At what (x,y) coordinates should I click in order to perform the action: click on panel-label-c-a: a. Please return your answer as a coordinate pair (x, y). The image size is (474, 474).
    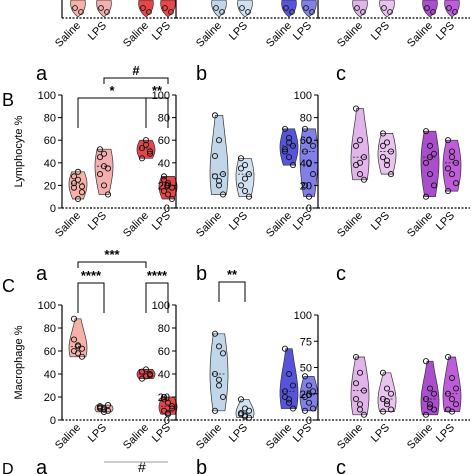
    Looking at the image, I should click on (42, 274).